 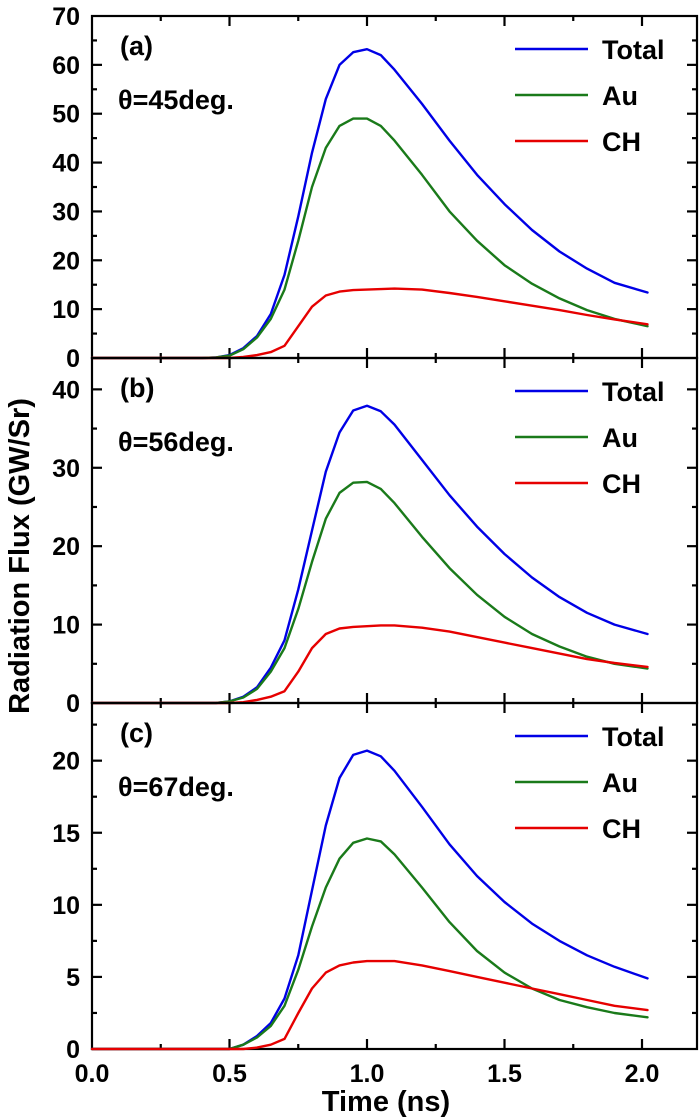 I want to click on x-tick-label: 1.5, so click(x=504, y=1074).